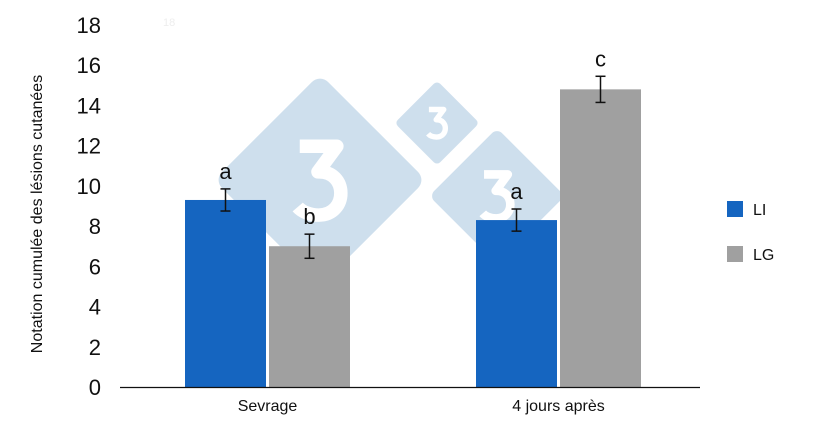  What do you see at coordinates (558, 406) in the screenshot?
I see `x-tick-label: 4 jours après` at bounding box center [558, 406].